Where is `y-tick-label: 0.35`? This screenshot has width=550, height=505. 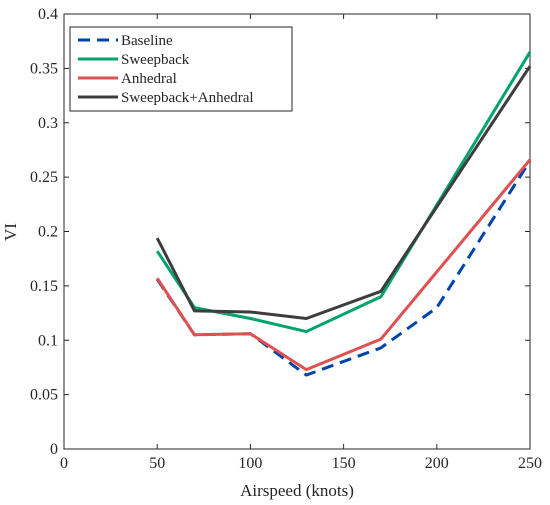 y-tick-label: 0.35 is located at coordinates (44, 68).